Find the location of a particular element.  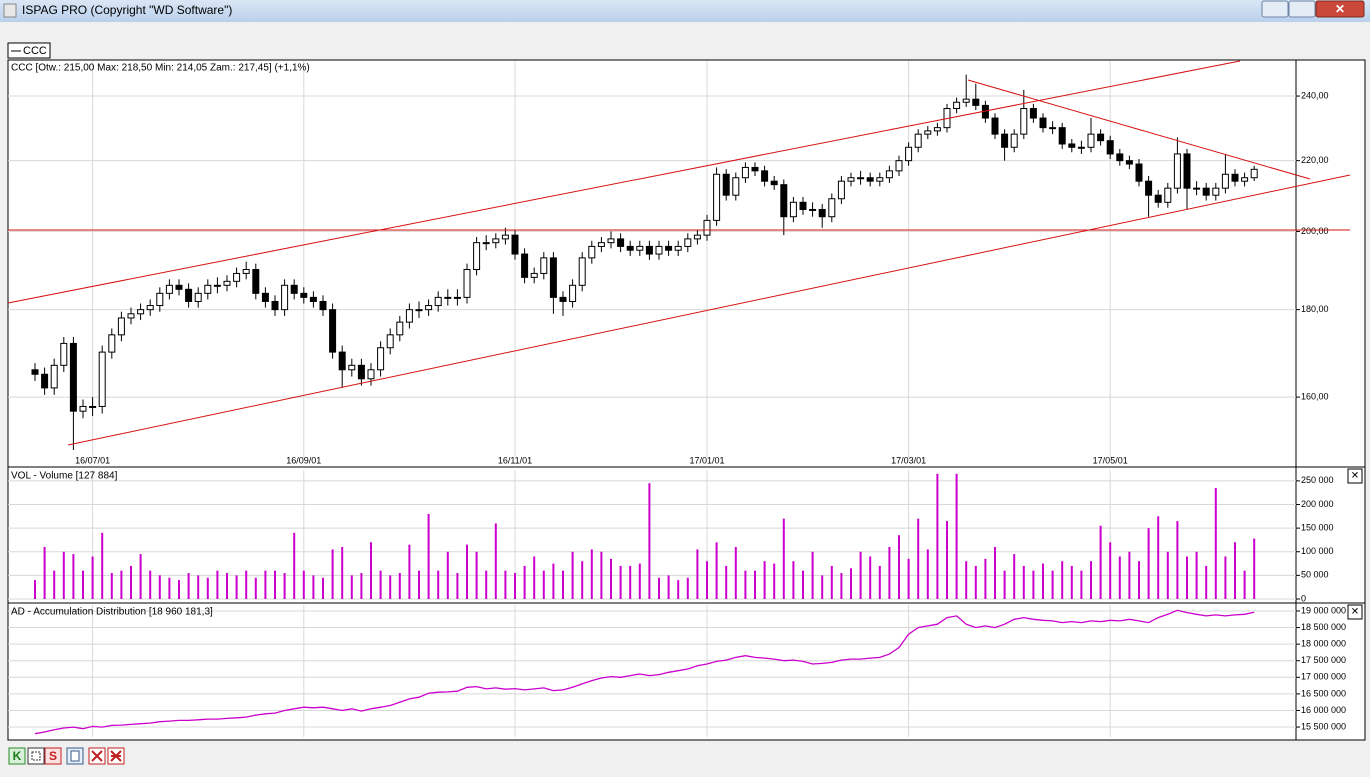

chart-tab is located at coordinates (29, 50).